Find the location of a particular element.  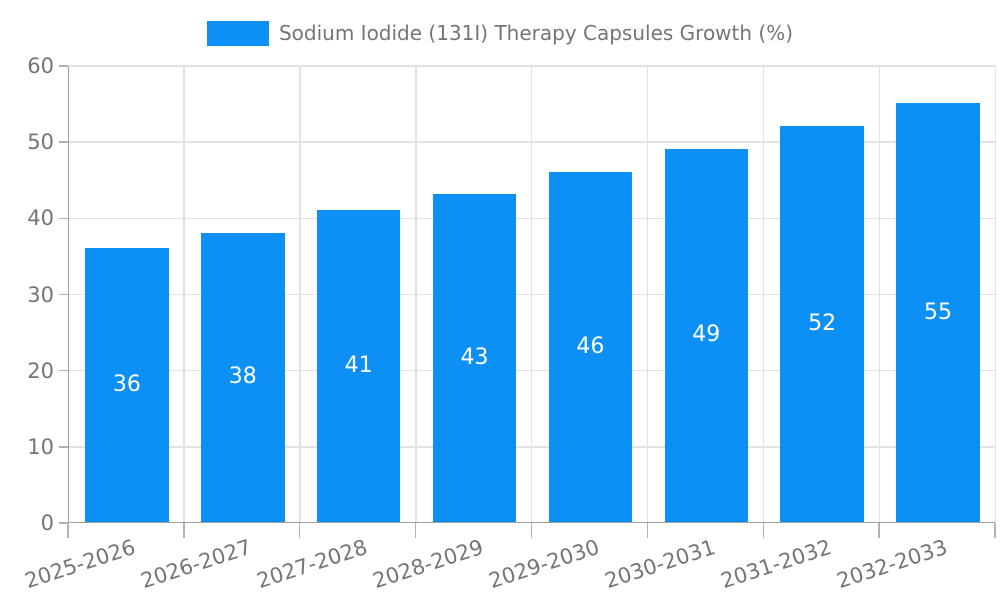

x-axis-tick-label-text: 2032-2033 is located at coordinates (891, 564).